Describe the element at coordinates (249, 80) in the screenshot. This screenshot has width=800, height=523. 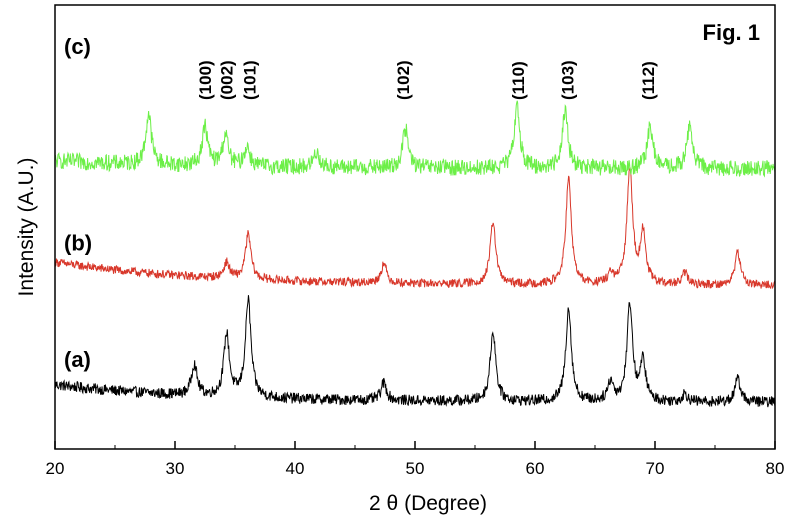
I see `peak-label: (101)` at that location.